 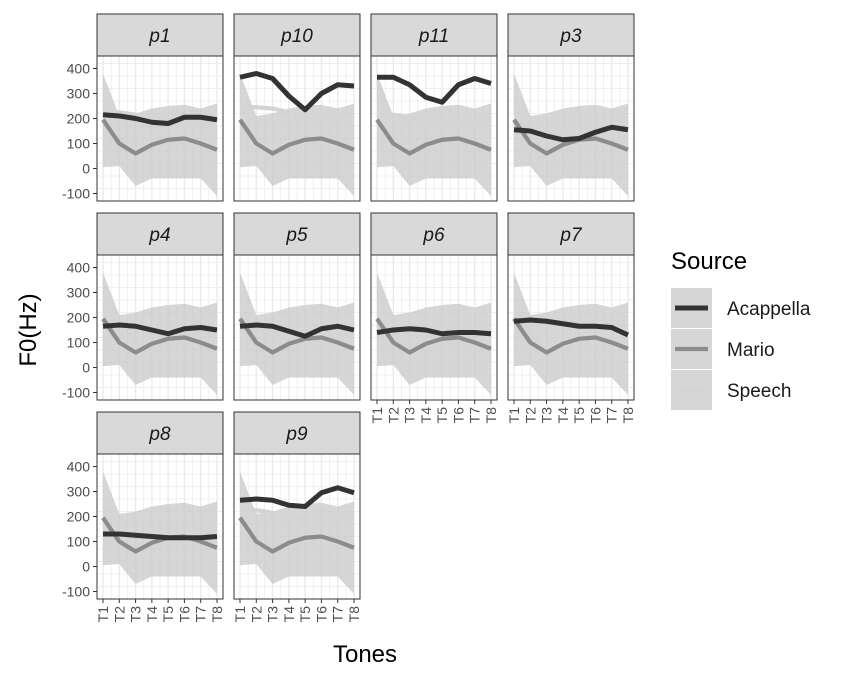 I want to click on facet-panel-p11: p11, so click(x=434, y=107).